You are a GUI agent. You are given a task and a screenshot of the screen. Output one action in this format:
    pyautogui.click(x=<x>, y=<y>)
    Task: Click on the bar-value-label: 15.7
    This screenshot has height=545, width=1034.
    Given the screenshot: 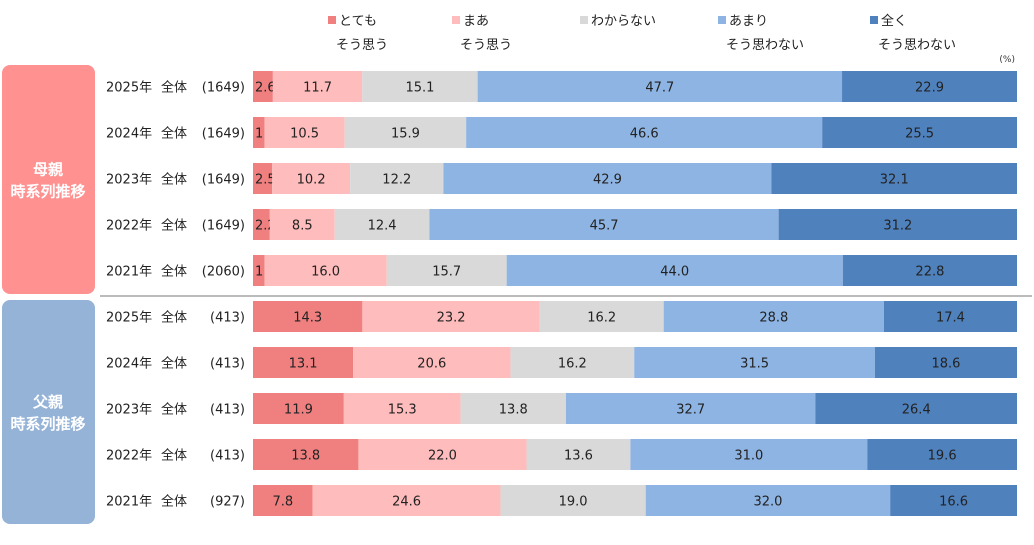 What is the action you would take?
    pyautogui.click(x=446, y=272)
    